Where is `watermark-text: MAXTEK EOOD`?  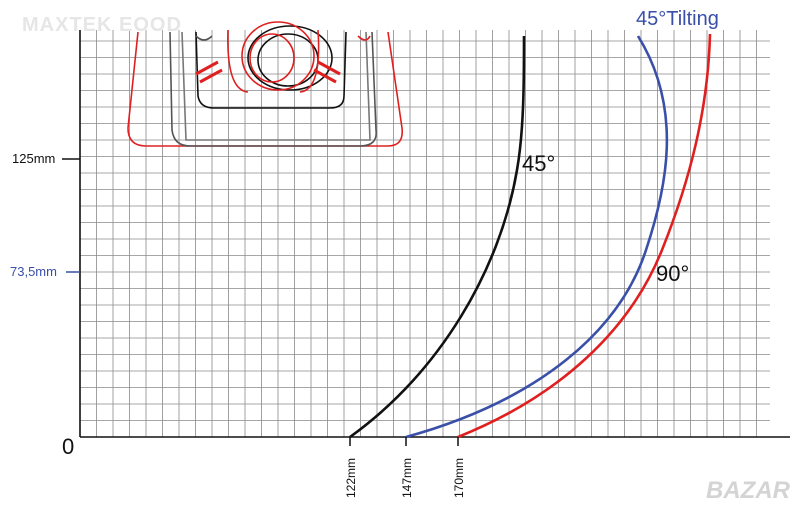
watermark-text: MAXTEK EOOD is located at coordinates (102, 25).